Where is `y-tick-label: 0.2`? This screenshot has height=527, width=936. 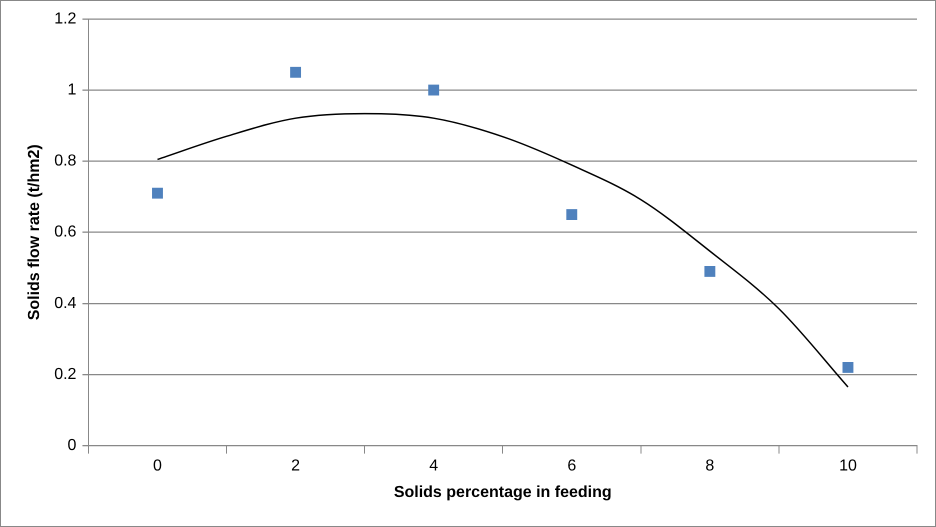
y-tick-label: 0.2 is located at coordinates (65, 374).